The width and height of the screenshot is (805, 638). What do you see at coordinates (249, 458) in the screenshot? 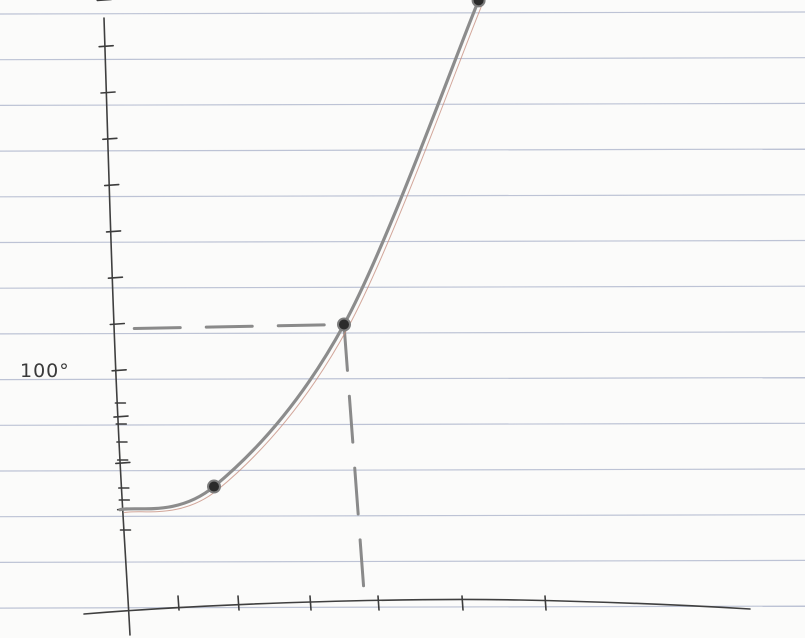
I see `guide-lines` at bounding box center [249, 458].